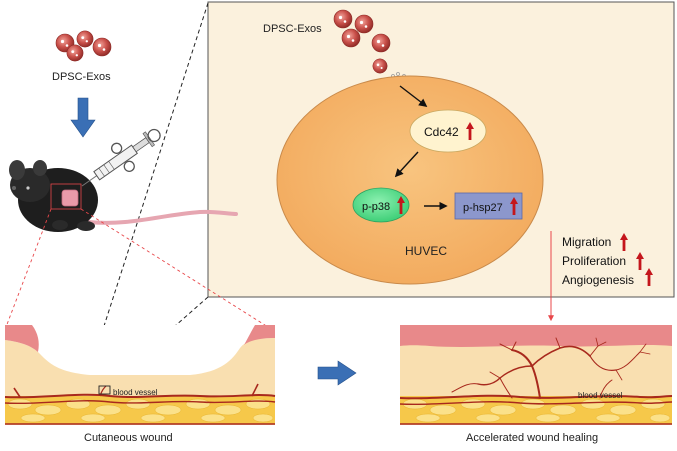 This screenshot has width=677, height=451. I want to click on outcome-angiogenesis: Angiogenesis, so click(598, 280).